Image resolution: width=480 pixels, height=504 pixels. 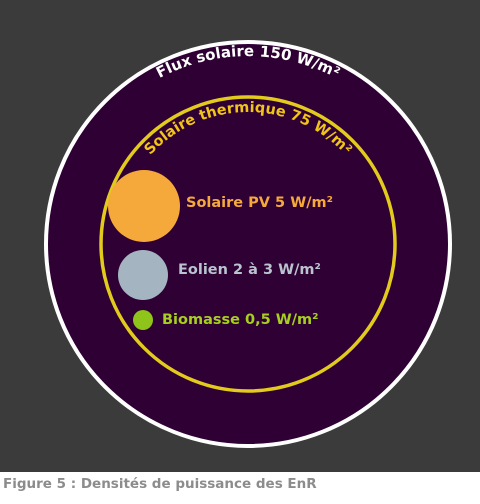 What do you see at coordinates (240, 320) in the screenshot?
I see `biomass-label: Biomasse 0,5 W/m²` at bounding box center [240, 320].